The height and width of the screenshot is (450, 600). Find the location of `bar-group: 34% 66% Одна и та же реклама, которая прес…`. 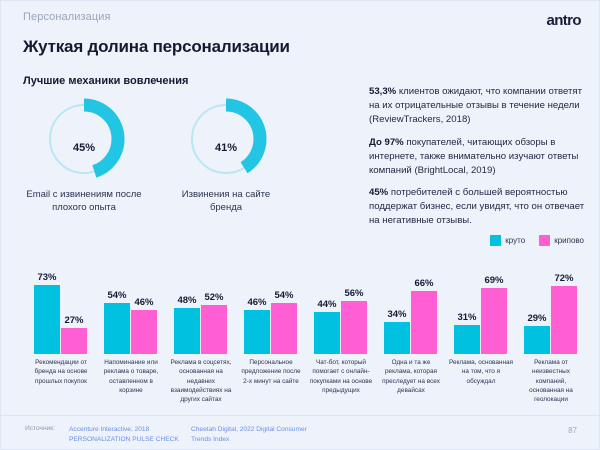

bar-group: 34% 66% Одна и та же реклама, которая прес… is located at coordinates (411, 326).